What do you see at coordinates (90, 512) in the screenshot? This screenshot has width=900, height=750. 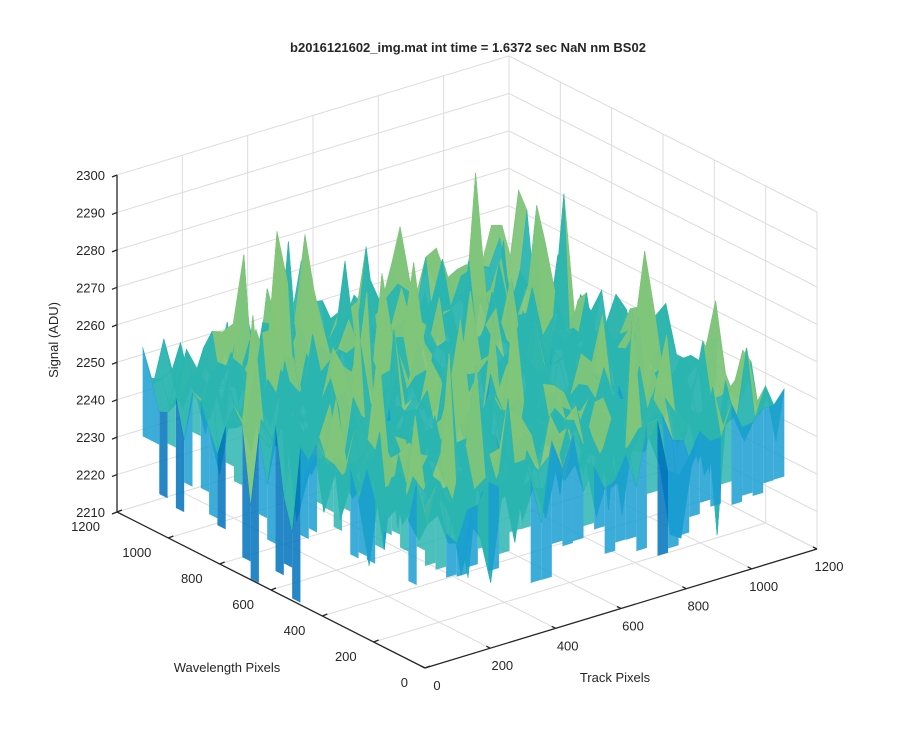 I see `z-tick-label: 2210` at bounding box center [90, 512].